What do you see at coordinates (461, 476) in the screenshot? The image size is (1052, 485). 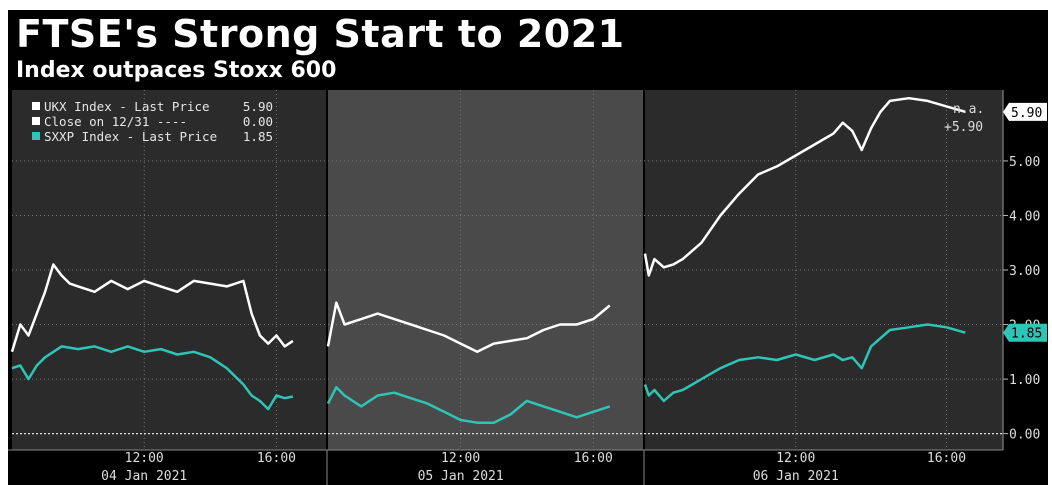 I see `x-day-label: 05 Jan 2021` at bounding box center [461, 476].